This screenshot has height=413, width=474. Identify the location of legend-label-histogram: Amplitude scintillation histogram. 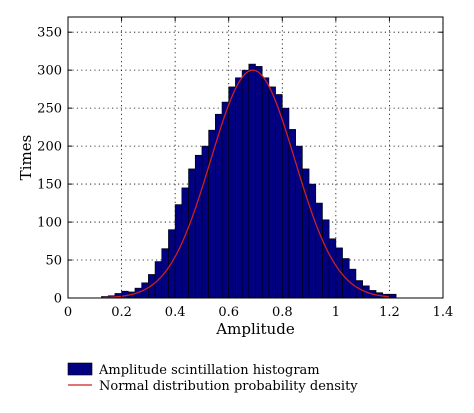
(209, 370).